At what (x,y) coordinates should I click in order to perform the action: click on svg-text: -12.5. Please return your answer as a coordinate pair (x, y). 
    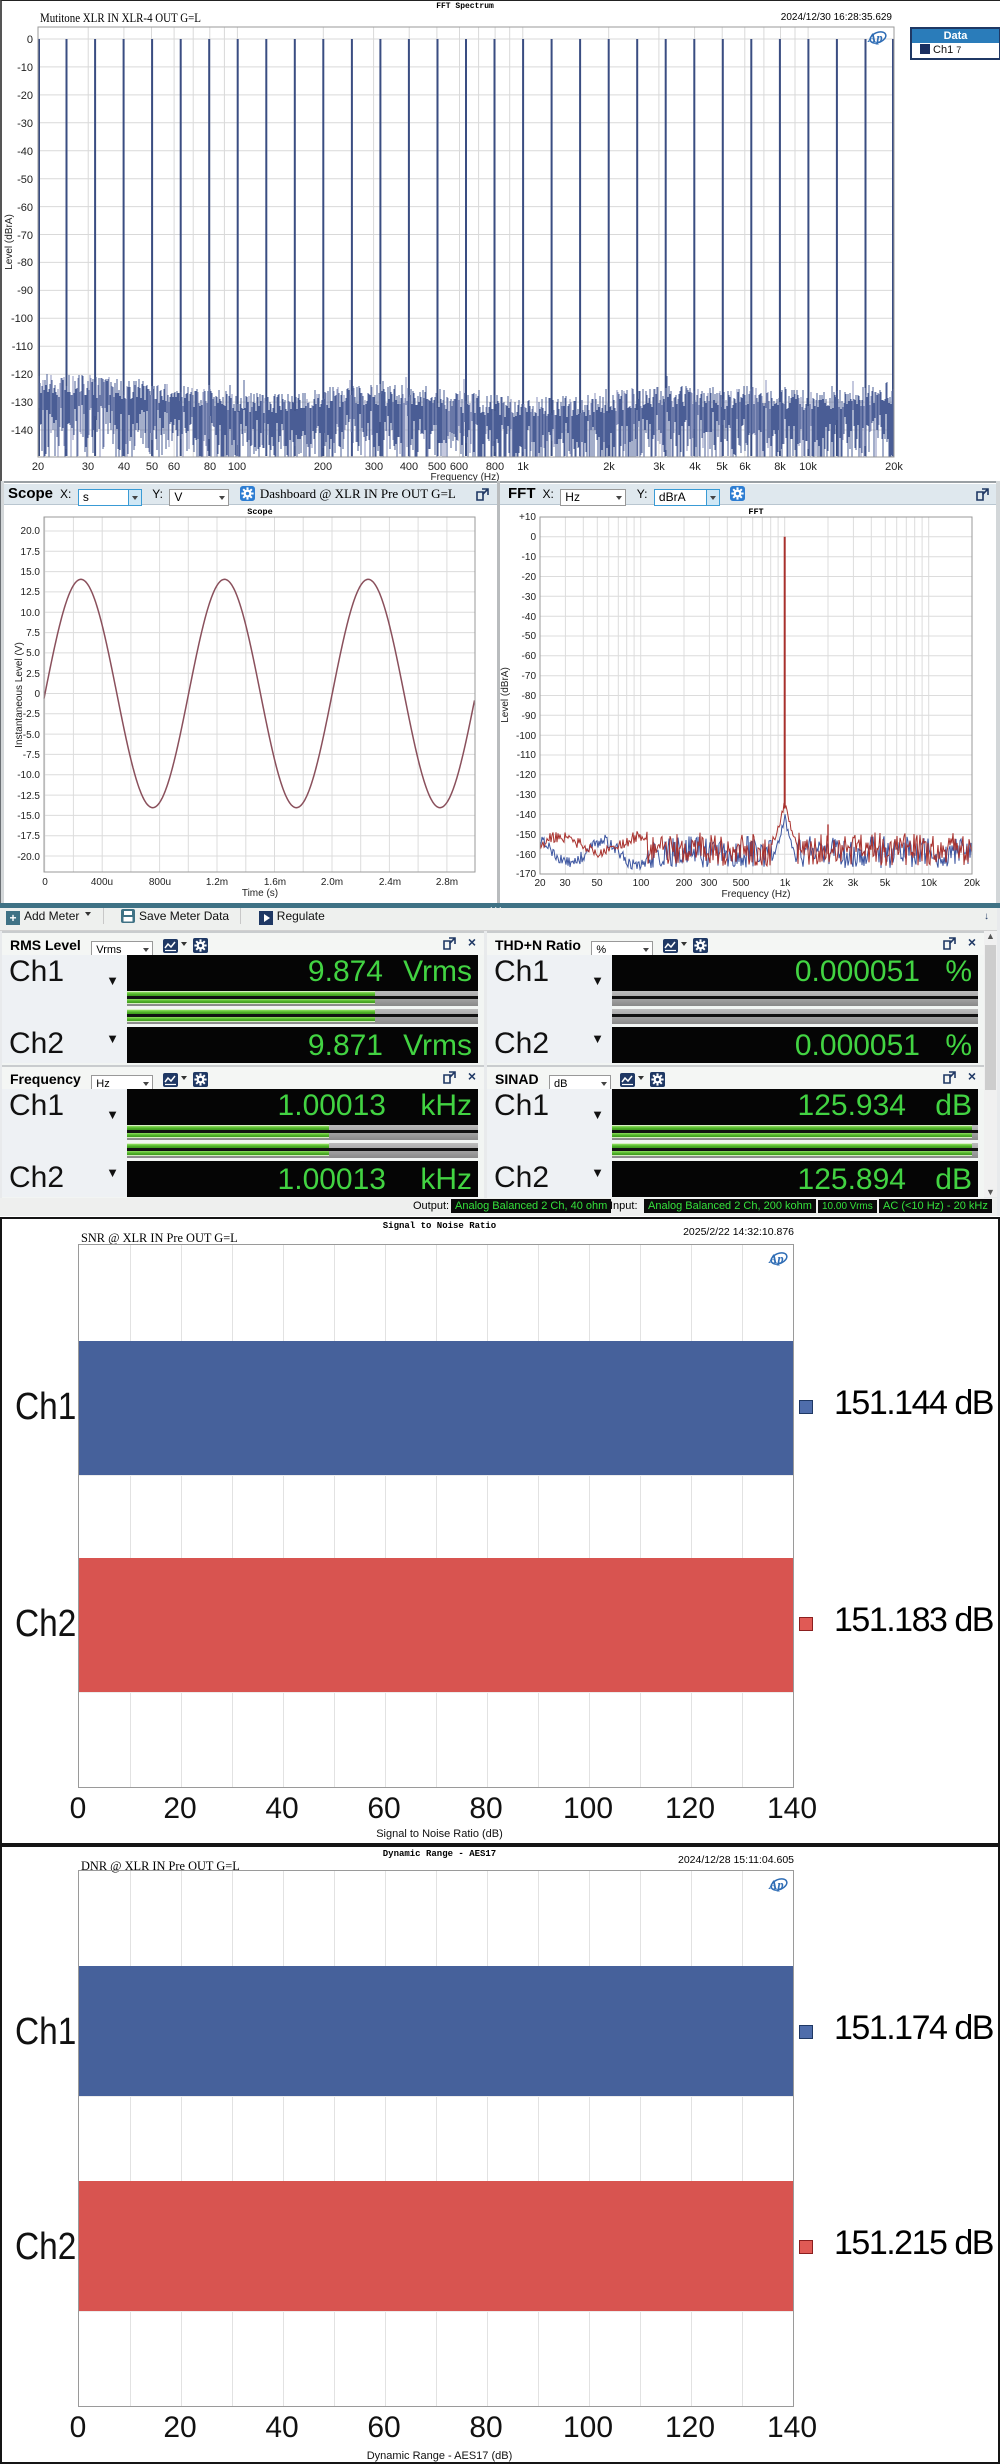
    Looking at the image, I should click on (28, 796).